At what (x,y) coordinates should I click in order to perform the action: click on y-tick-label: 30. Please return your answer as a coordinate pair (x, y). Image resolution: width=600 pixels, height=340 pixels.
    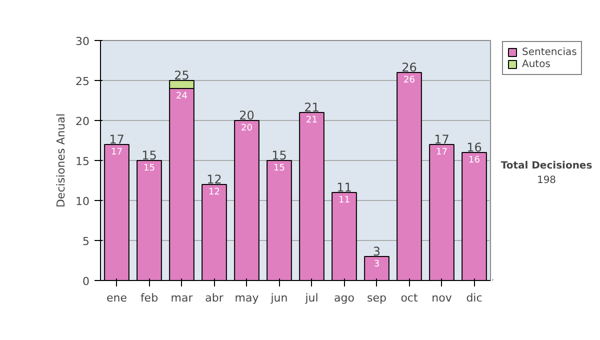
    Looking at the image, I should click on (83, 41).